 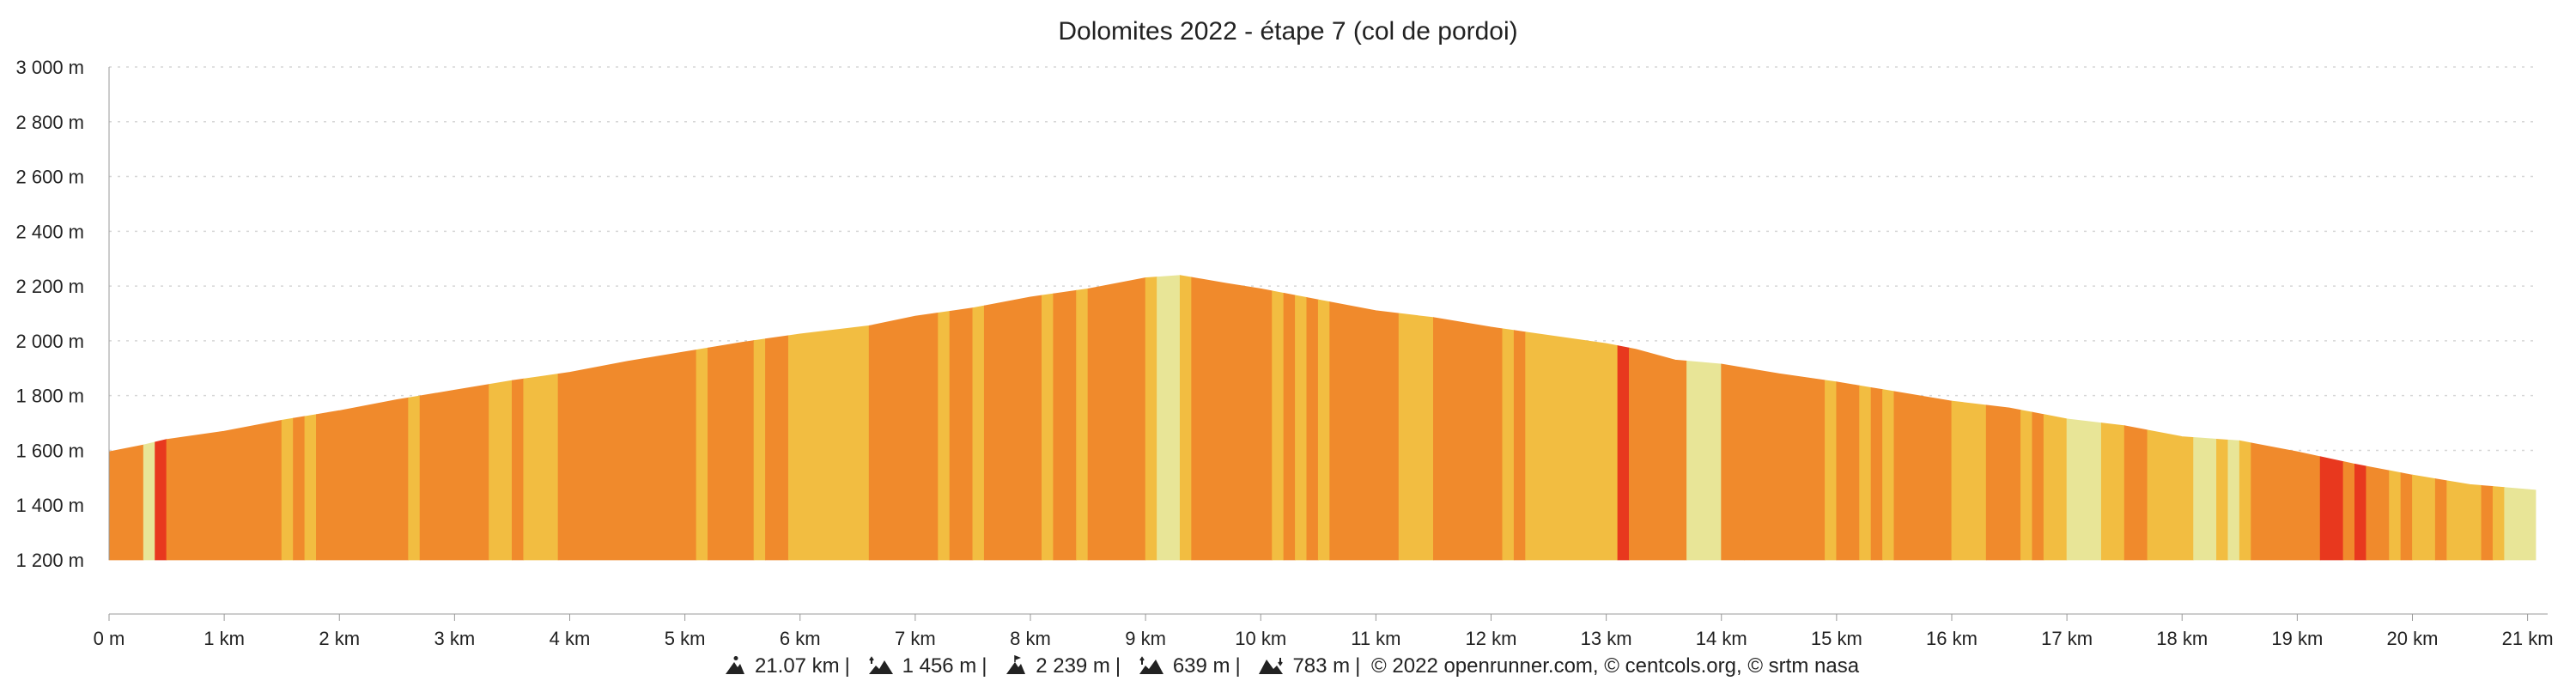 I want to click on x-tick-label: 11 km, so click(x=1375, y=638).